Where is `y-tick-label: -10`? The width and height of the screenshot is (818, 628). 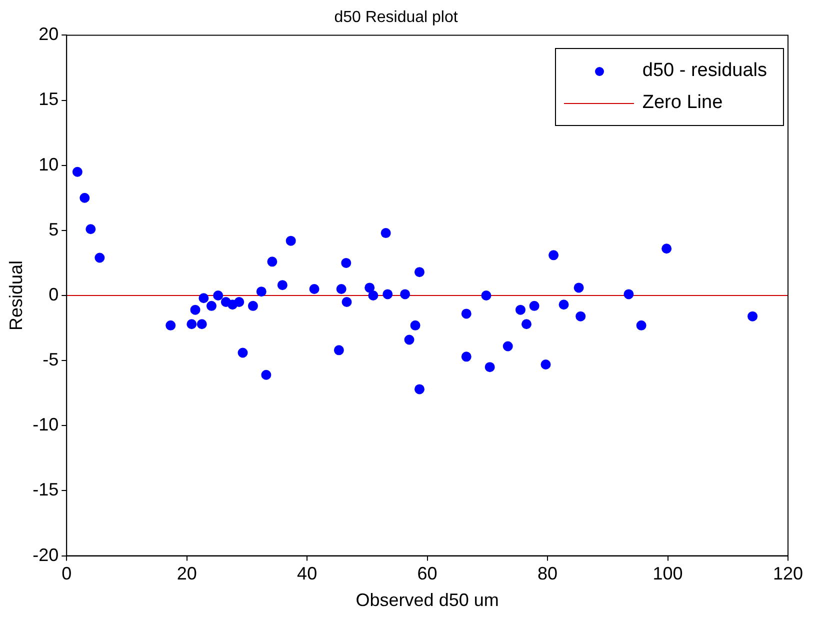 y-tick-label: -10 is located at coordinates (45, 424).